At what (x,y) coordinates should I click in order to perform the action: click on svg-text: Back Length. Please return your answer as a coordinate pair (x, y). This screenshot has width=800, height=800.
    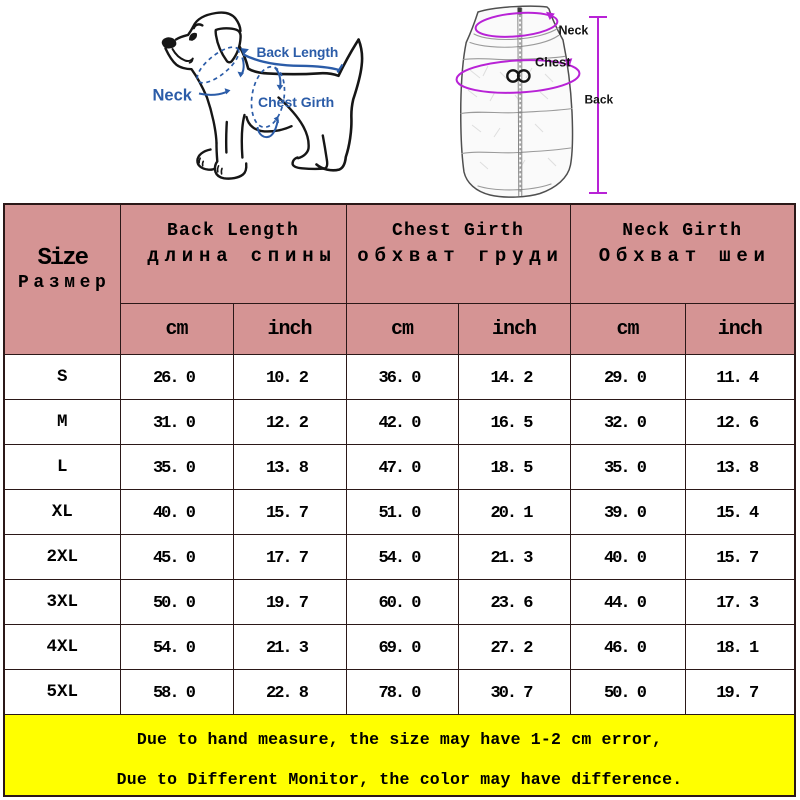
    Looking at the image, I should click on (298, 52).